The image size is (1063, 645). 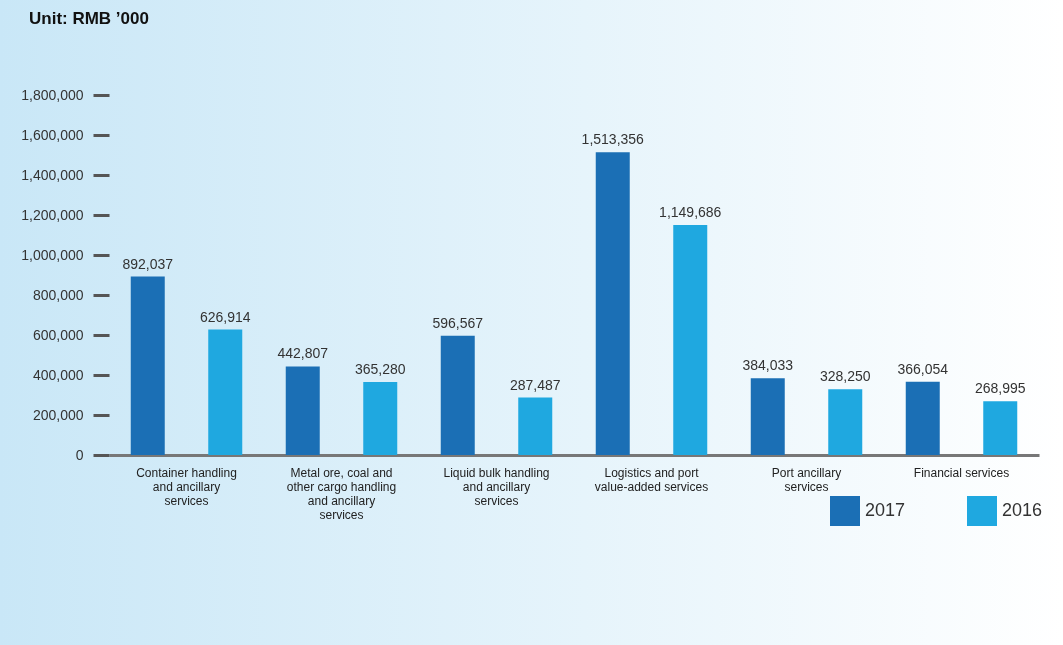 I want to click on chart-title: Unit: RMB ’000, so click(x=89, y=18).